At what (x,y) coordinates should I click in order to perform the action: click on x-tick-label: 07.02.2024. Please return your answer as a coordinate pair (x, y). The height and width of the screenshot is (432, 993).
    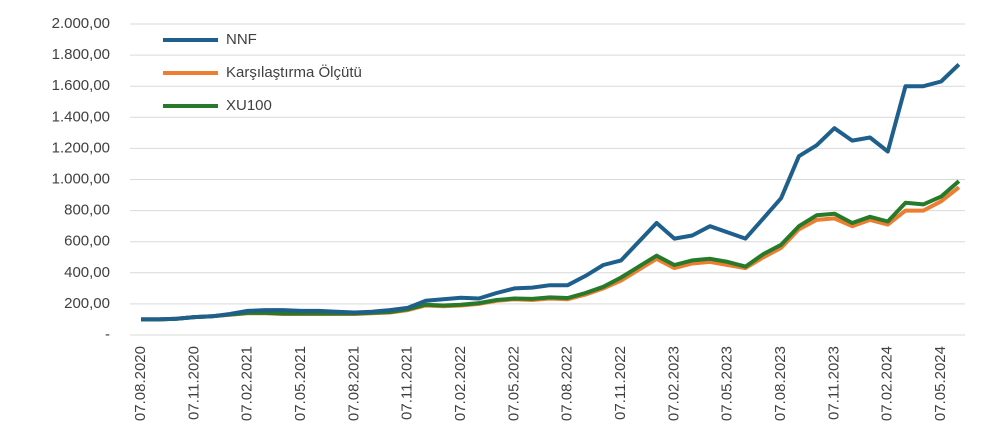
    Looking at the image, I should click on (887, 383).